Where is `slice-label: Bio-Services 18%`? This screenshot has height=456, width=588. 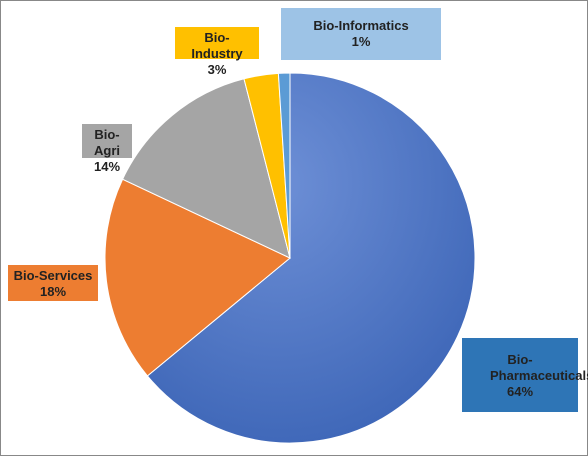
slice-label: Bio-Services 18% is located at coordinates (53, 283).